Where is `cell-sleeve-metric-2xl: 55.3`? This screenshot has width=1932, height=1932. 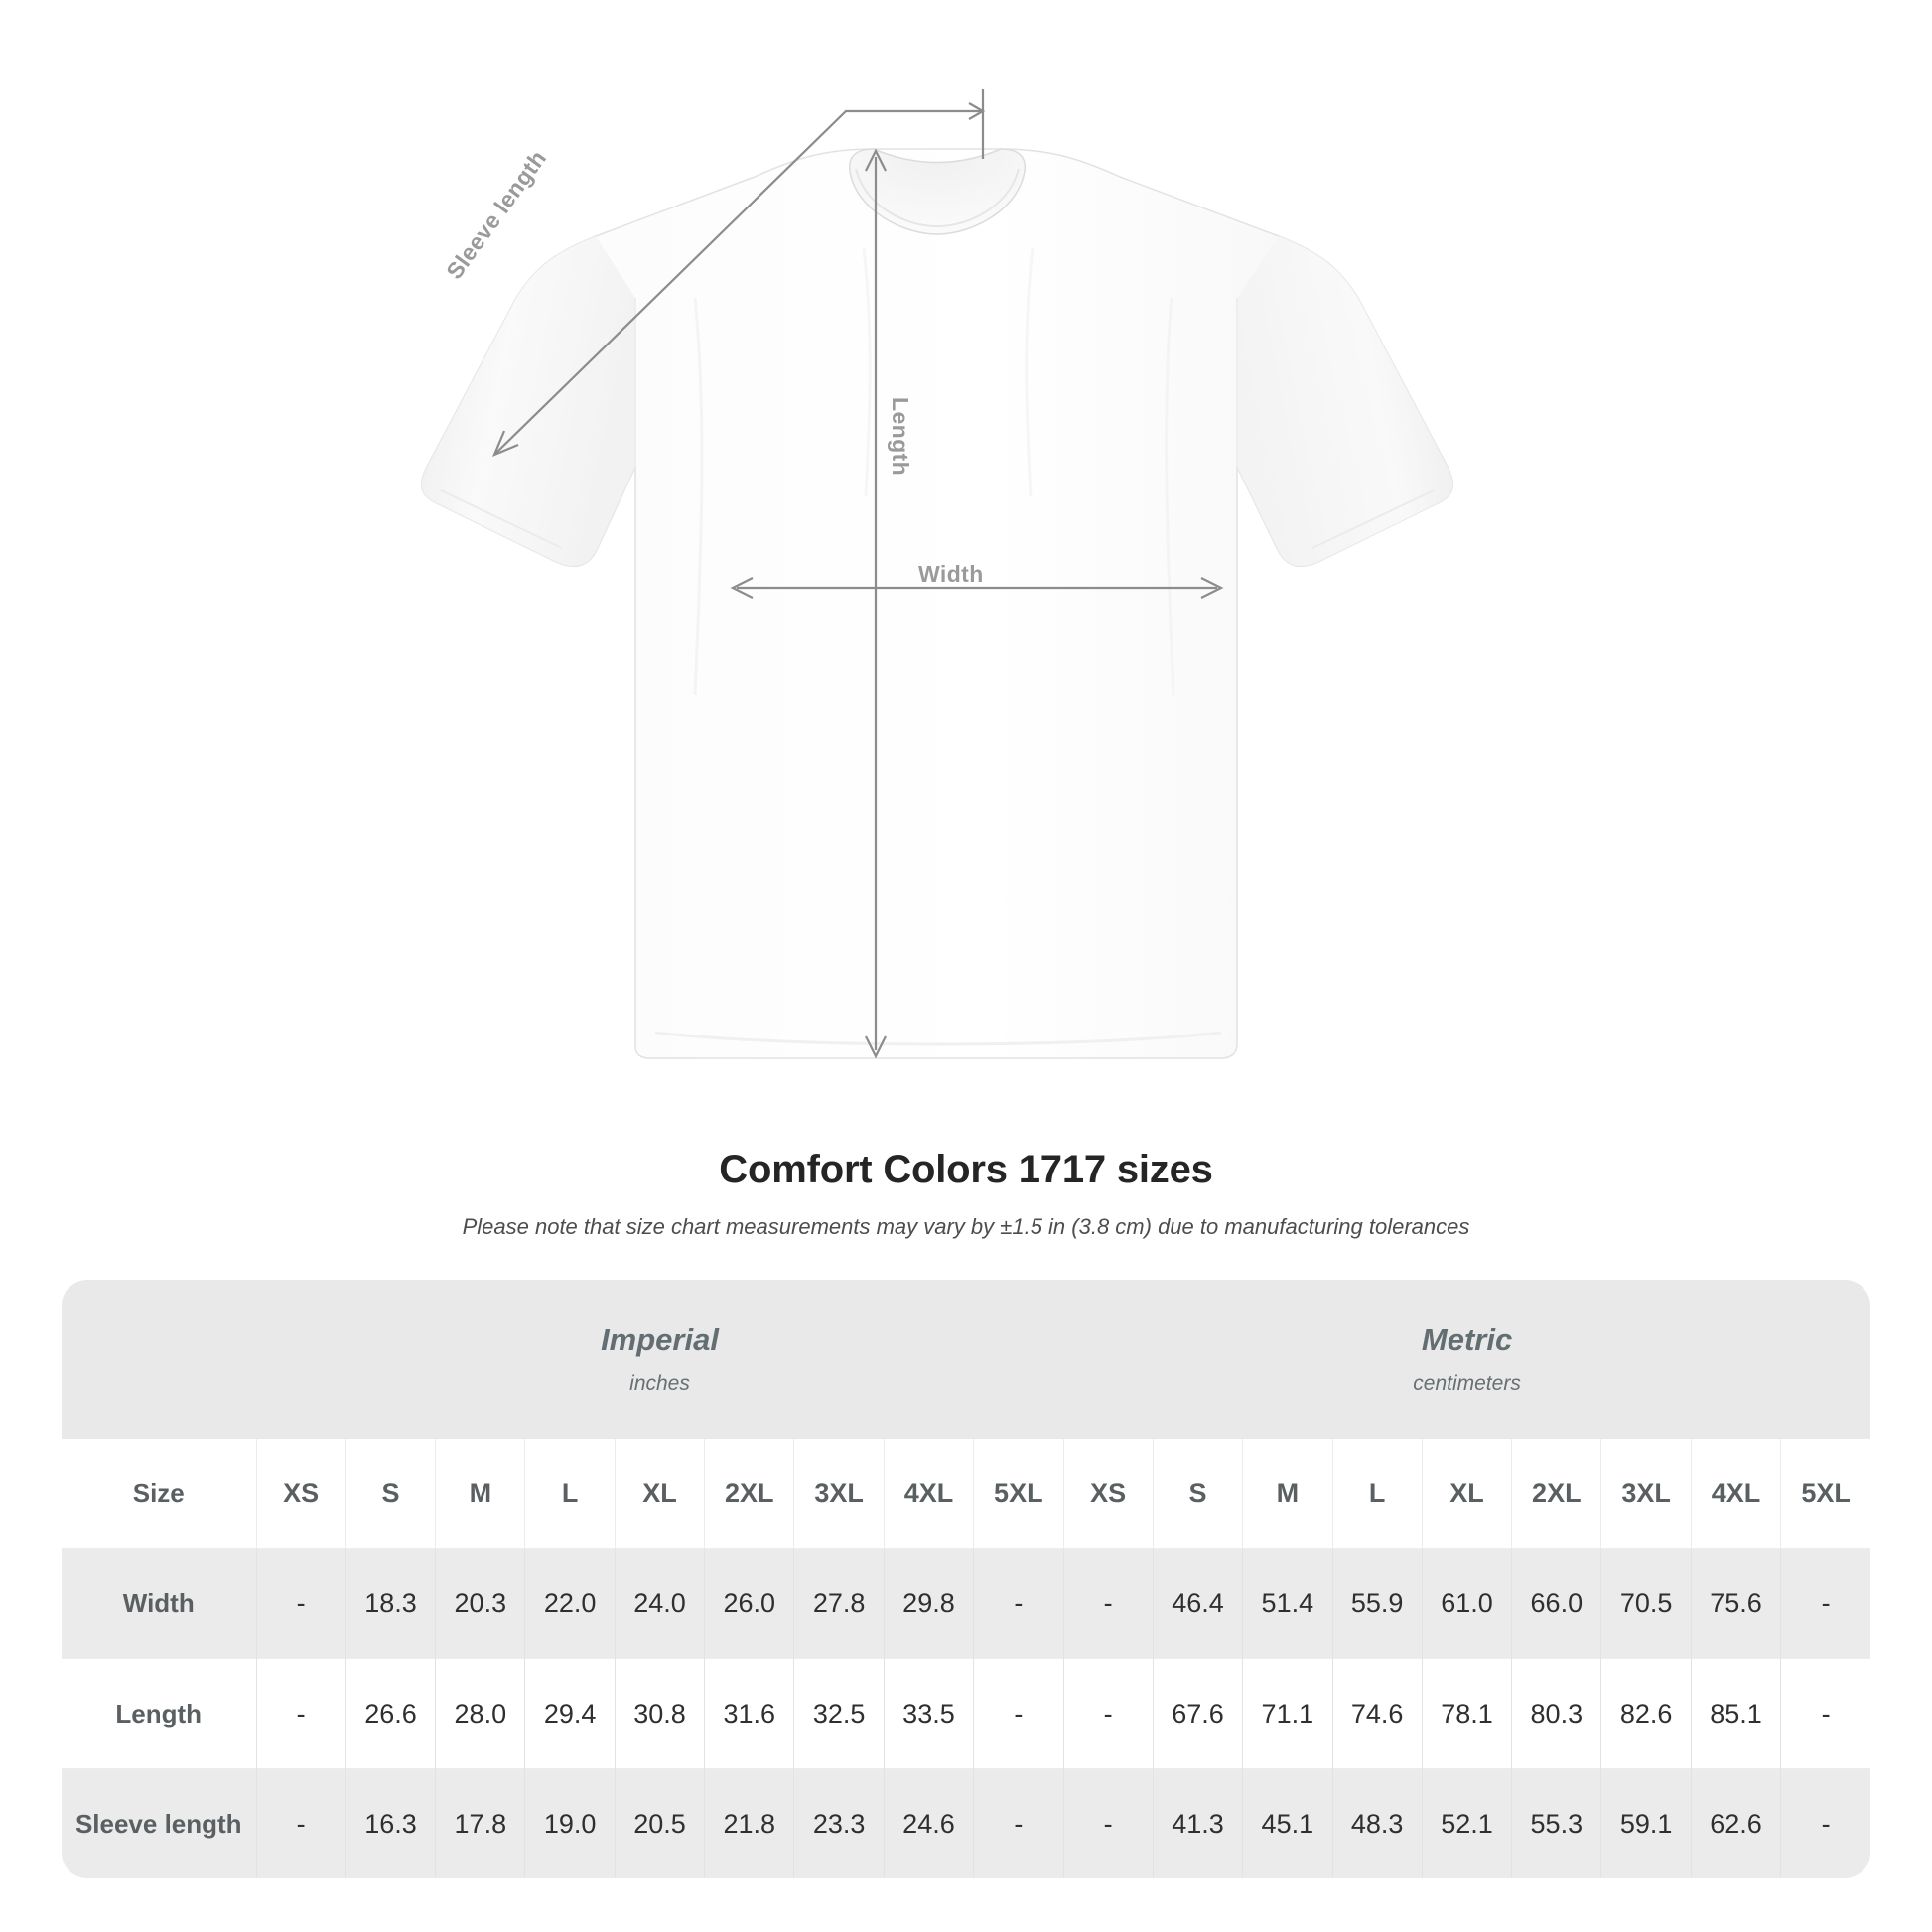
cell-sleeve-metric-2xl: 55.3 is located at coordinates (1556, 1823).